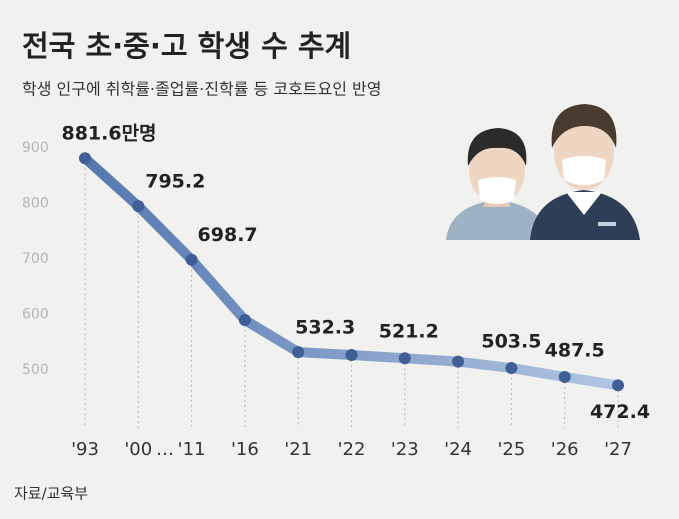 The height and width of the screenshot is (519, 679). Describe the element at coordinates (458, 449) in the screenshot. I see `x-tick-label: '24` at that location.